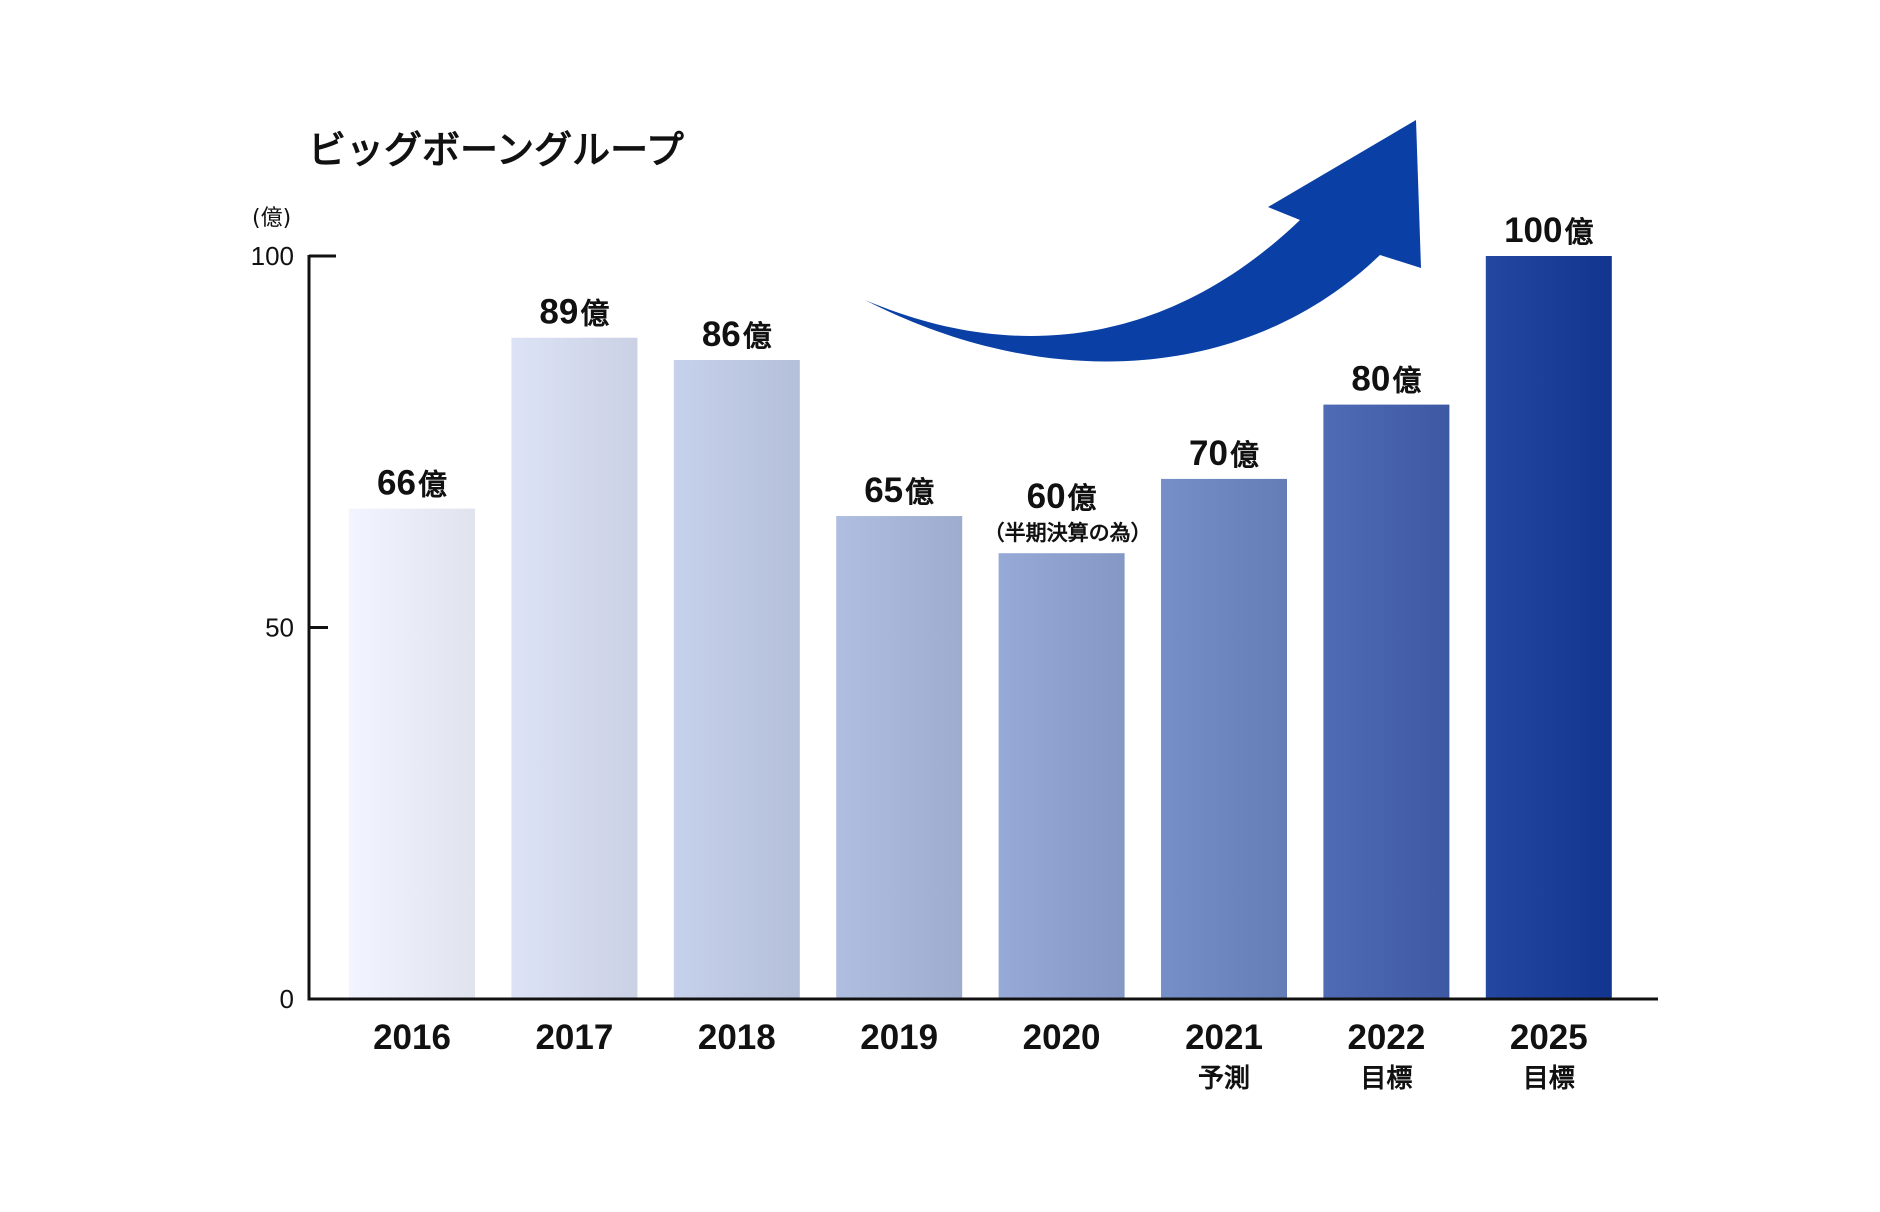 Image resolution: width=1880 pixels, height=1212 pixels. I want to click on data-label-2025: 100億, so click(1548, 230).